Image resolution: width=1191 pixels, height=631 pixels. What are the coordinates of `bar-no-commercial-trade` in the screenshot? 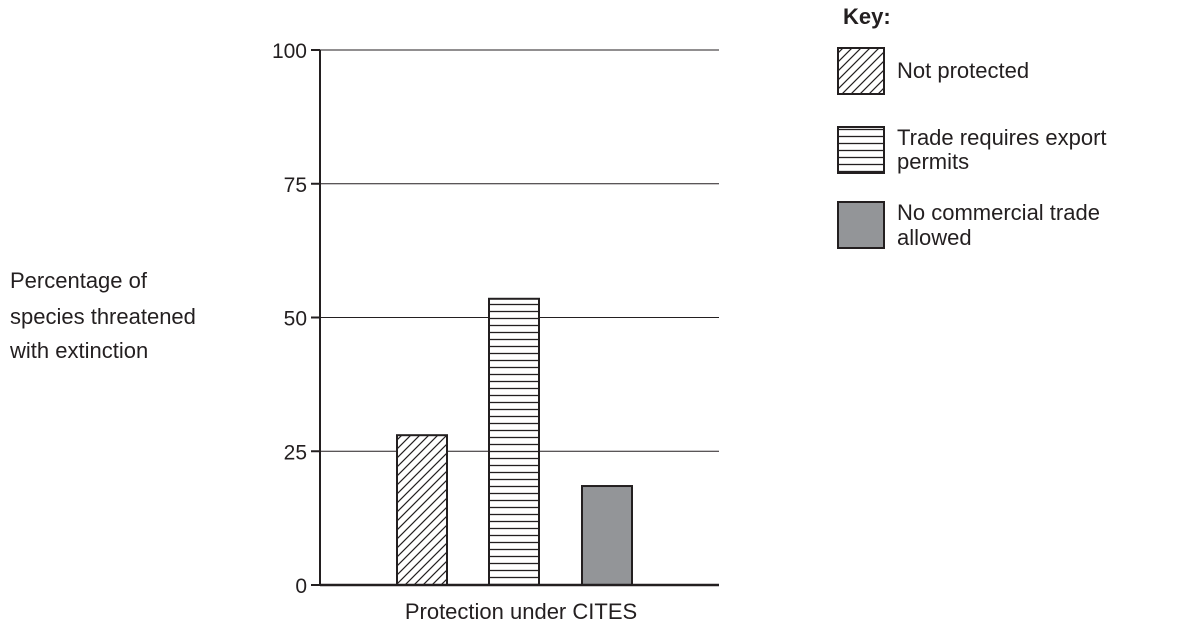 It's located at (607, 535).